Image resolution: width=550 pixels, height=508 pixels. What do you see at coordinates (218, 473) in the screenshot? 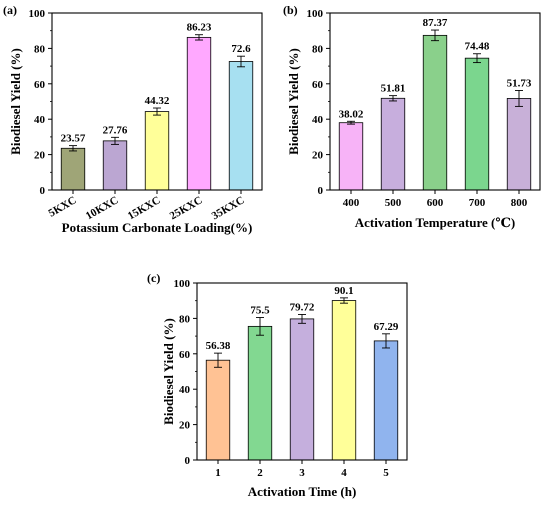
I see `x-tick-label: 1` at bounding box center [218, 473].